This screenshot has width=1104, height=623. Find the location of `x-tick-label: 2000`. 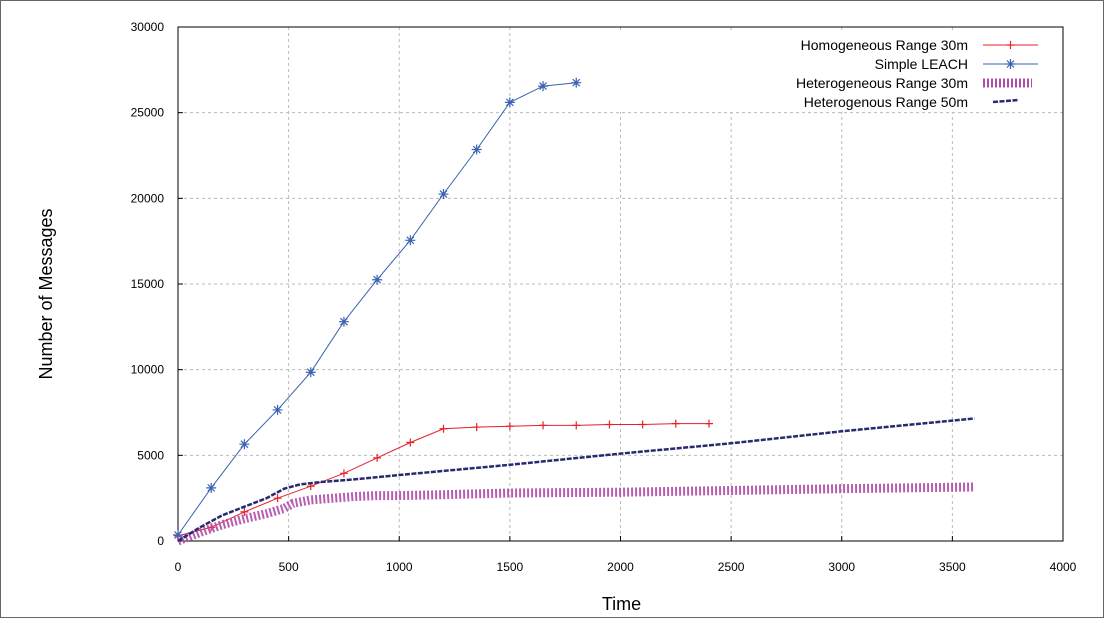

x-tick-label: 2000 is located at coordinates (620, 567).